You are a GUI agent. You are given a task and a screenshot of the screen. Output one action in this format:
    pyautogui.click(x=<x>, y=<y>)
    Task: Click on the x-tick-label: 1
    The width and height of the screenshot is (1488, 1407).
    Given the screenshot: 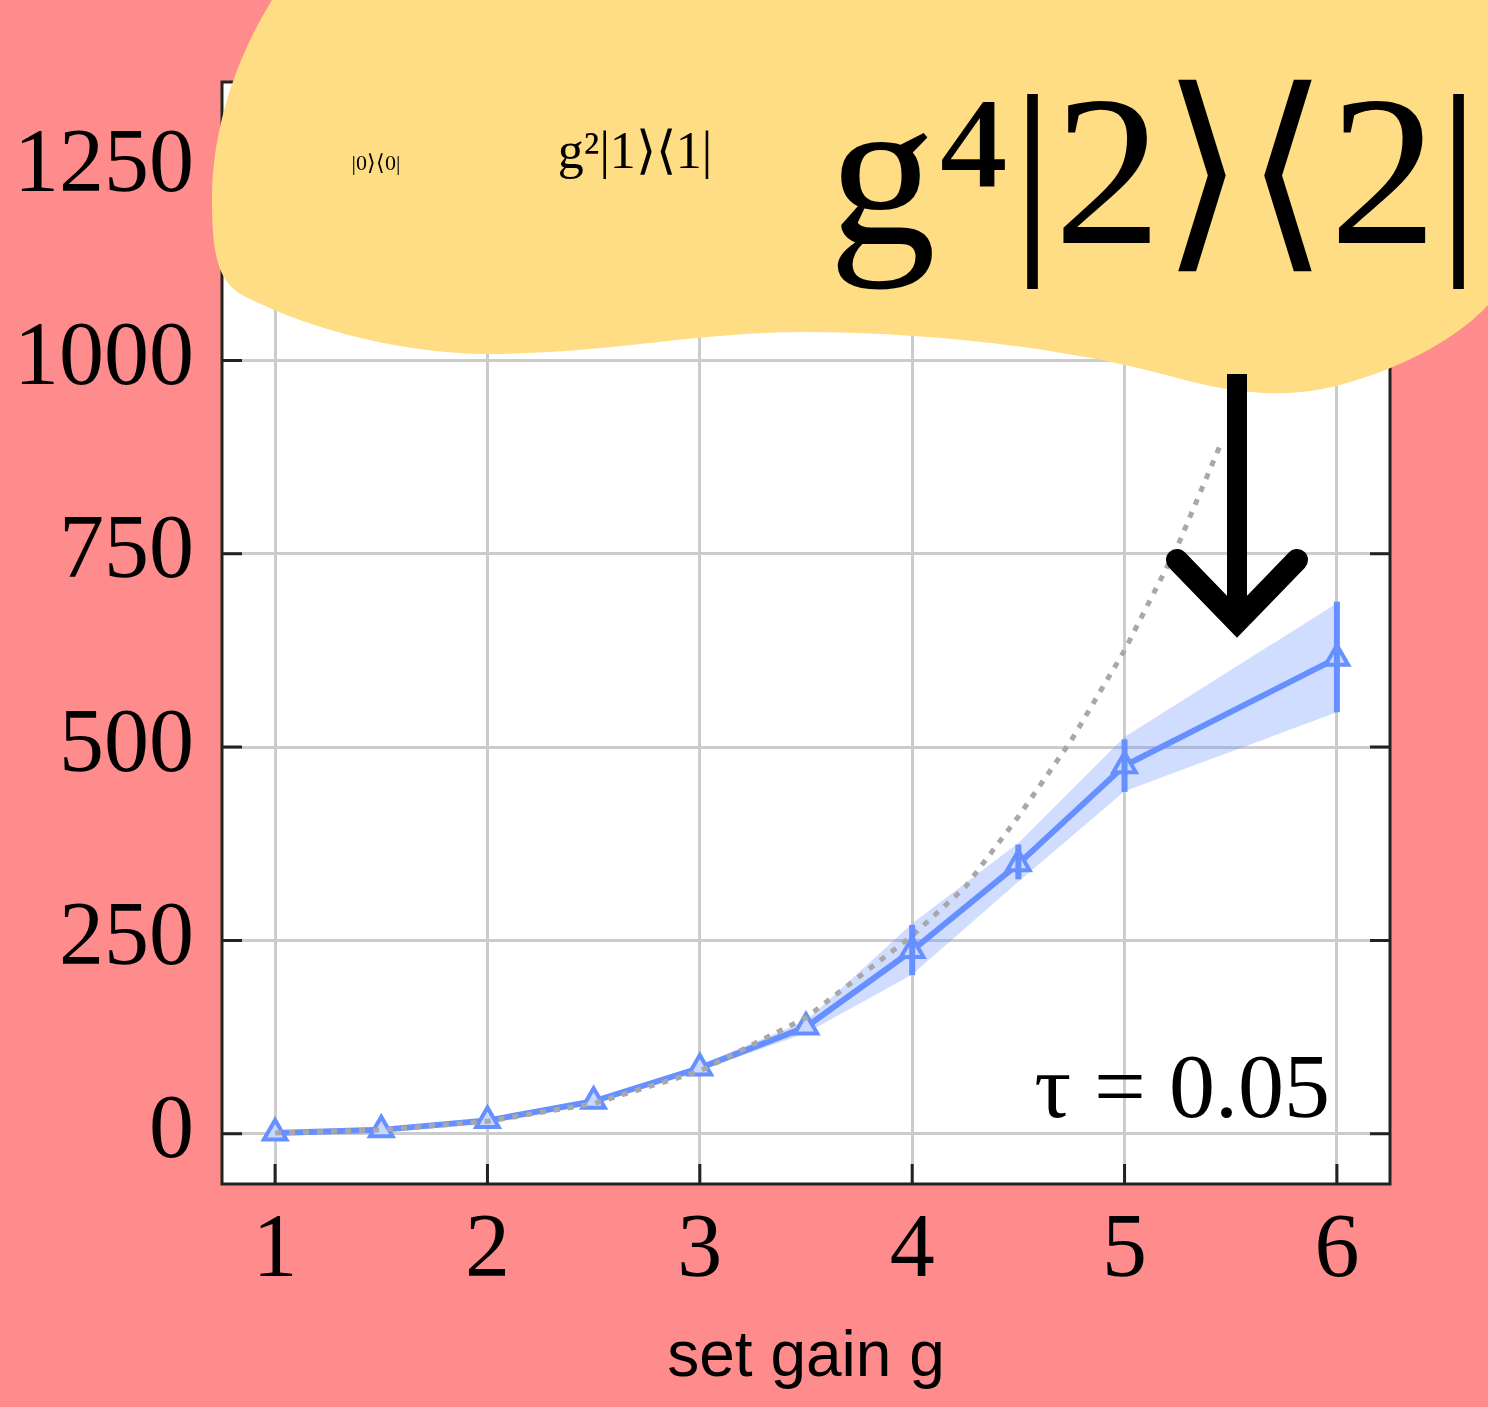 What is the action you would take?
    pyautogui.click(x=275, y=1245)
    